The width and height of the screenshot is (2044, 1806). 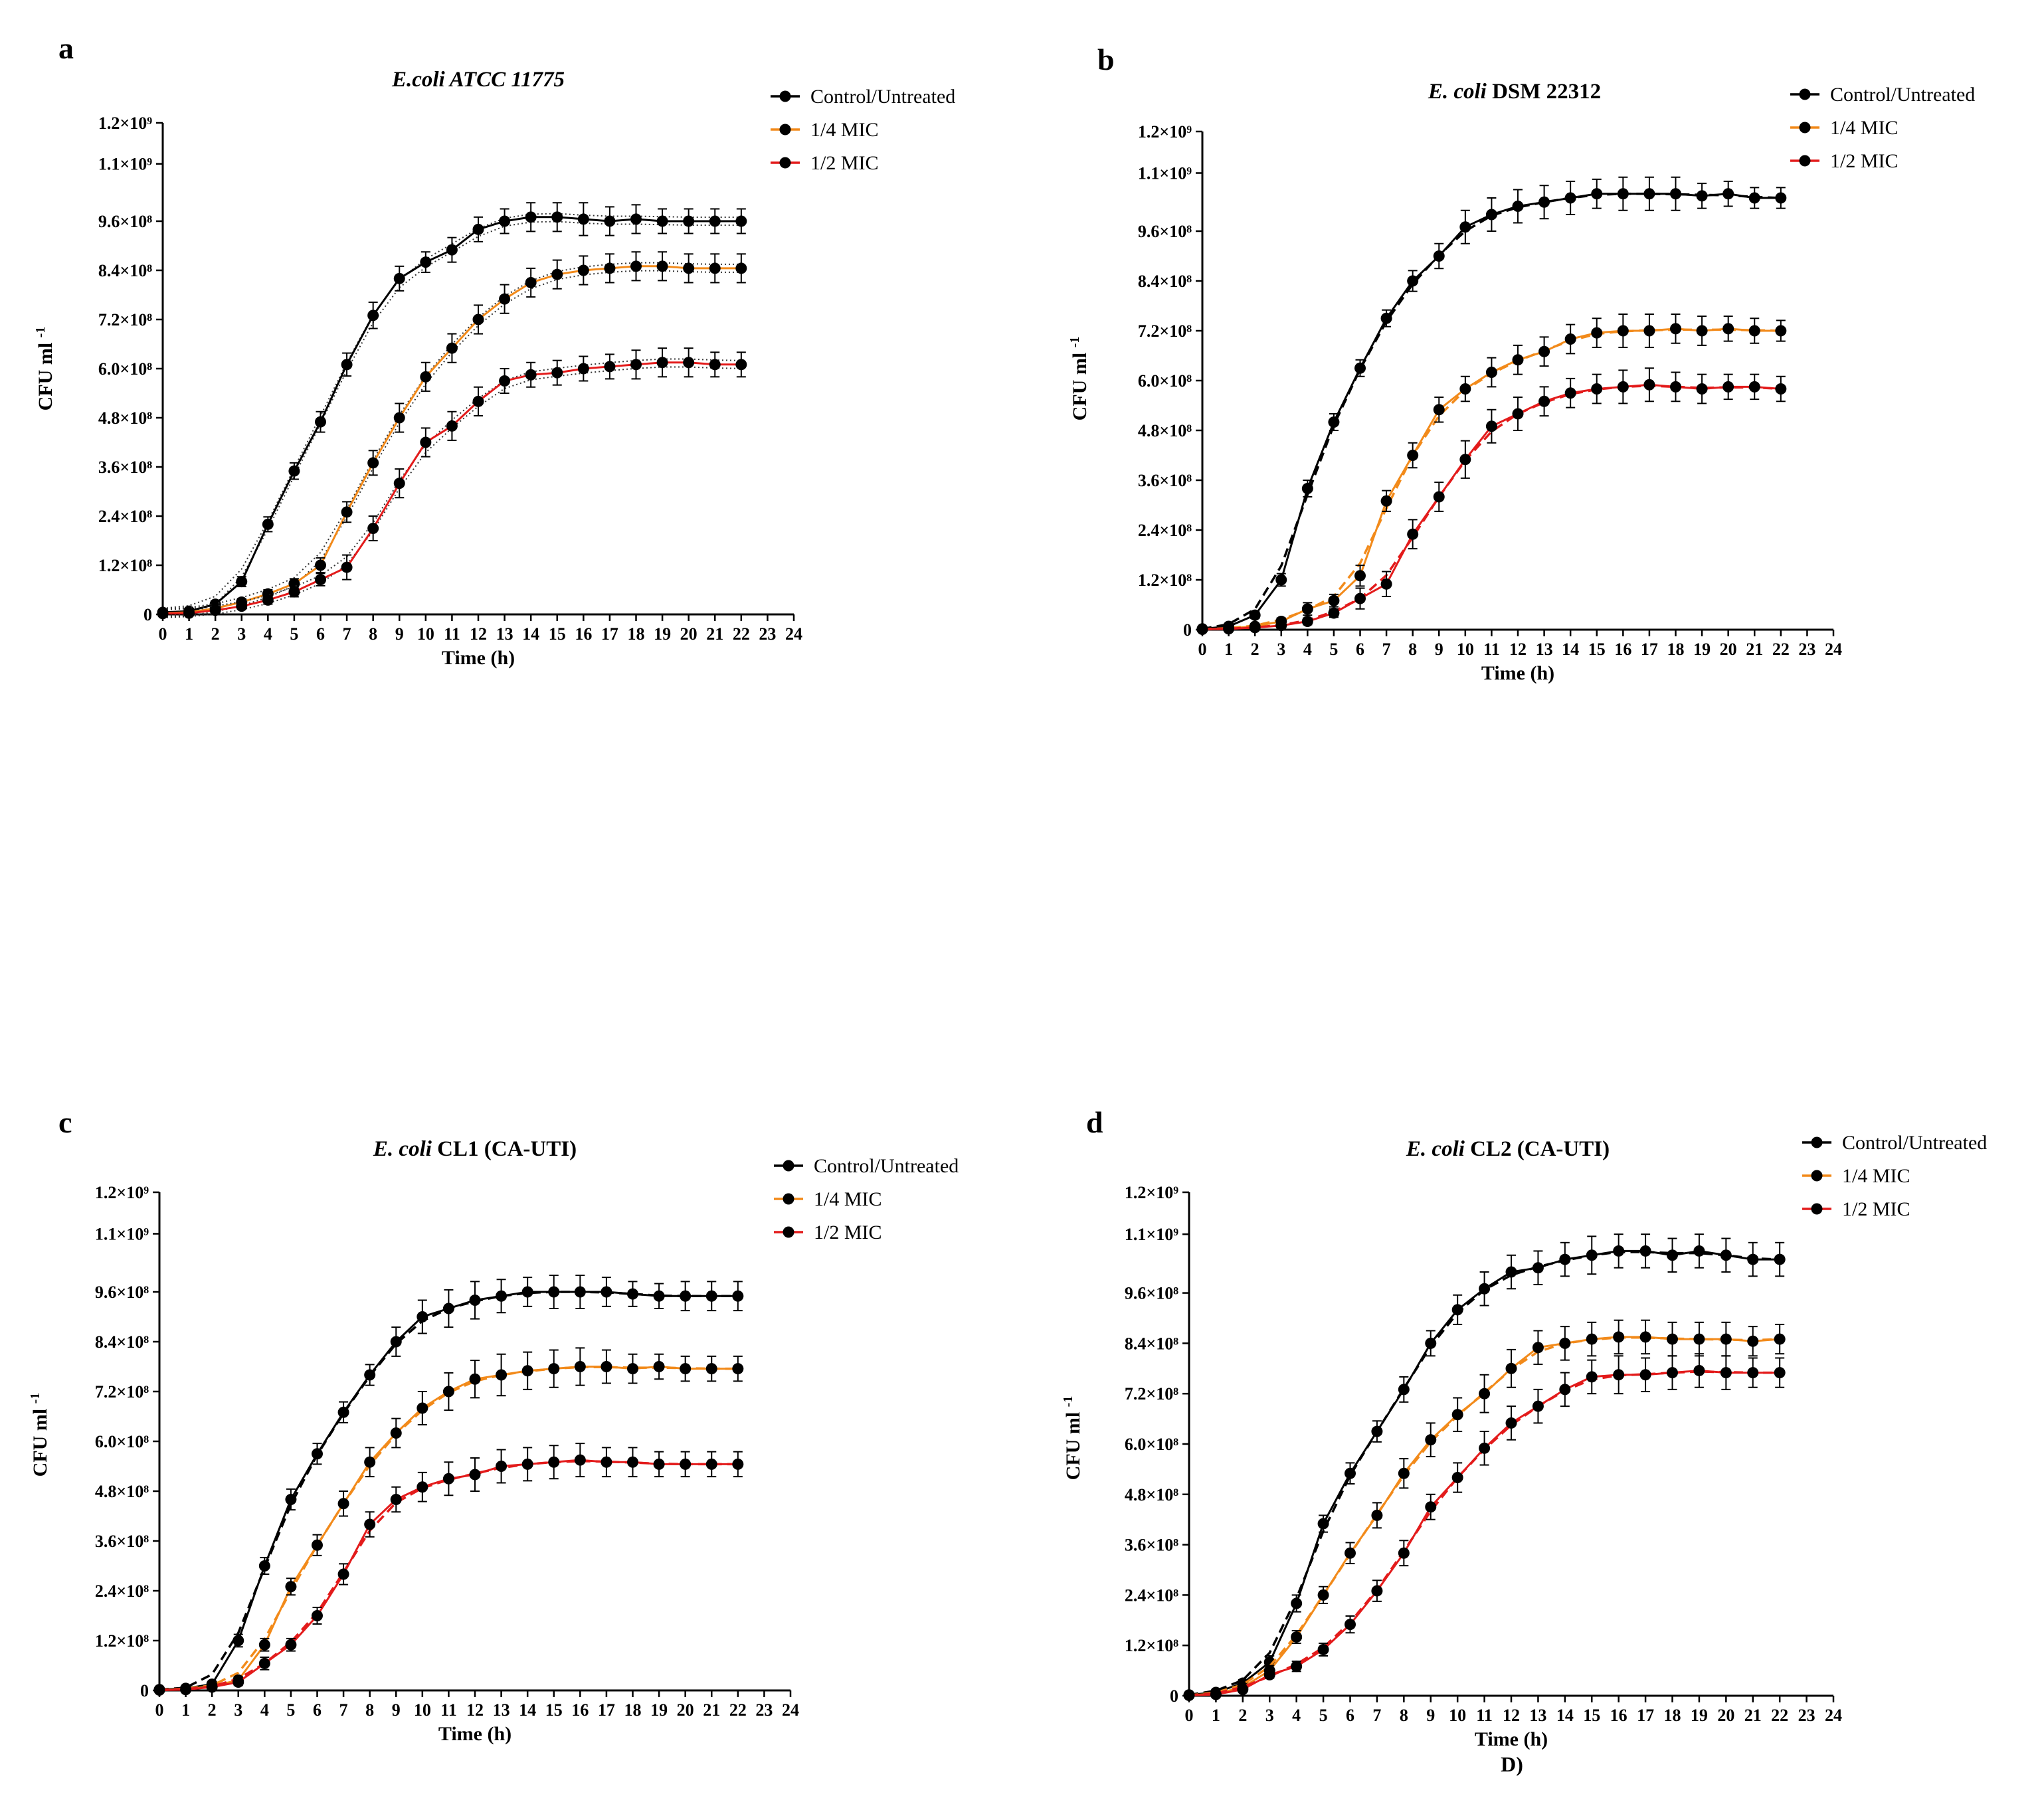 What do you see at coordinates (241, 634) in the screenshot?
I see `x-tick-label: 3` at bounding box center [241, 634].